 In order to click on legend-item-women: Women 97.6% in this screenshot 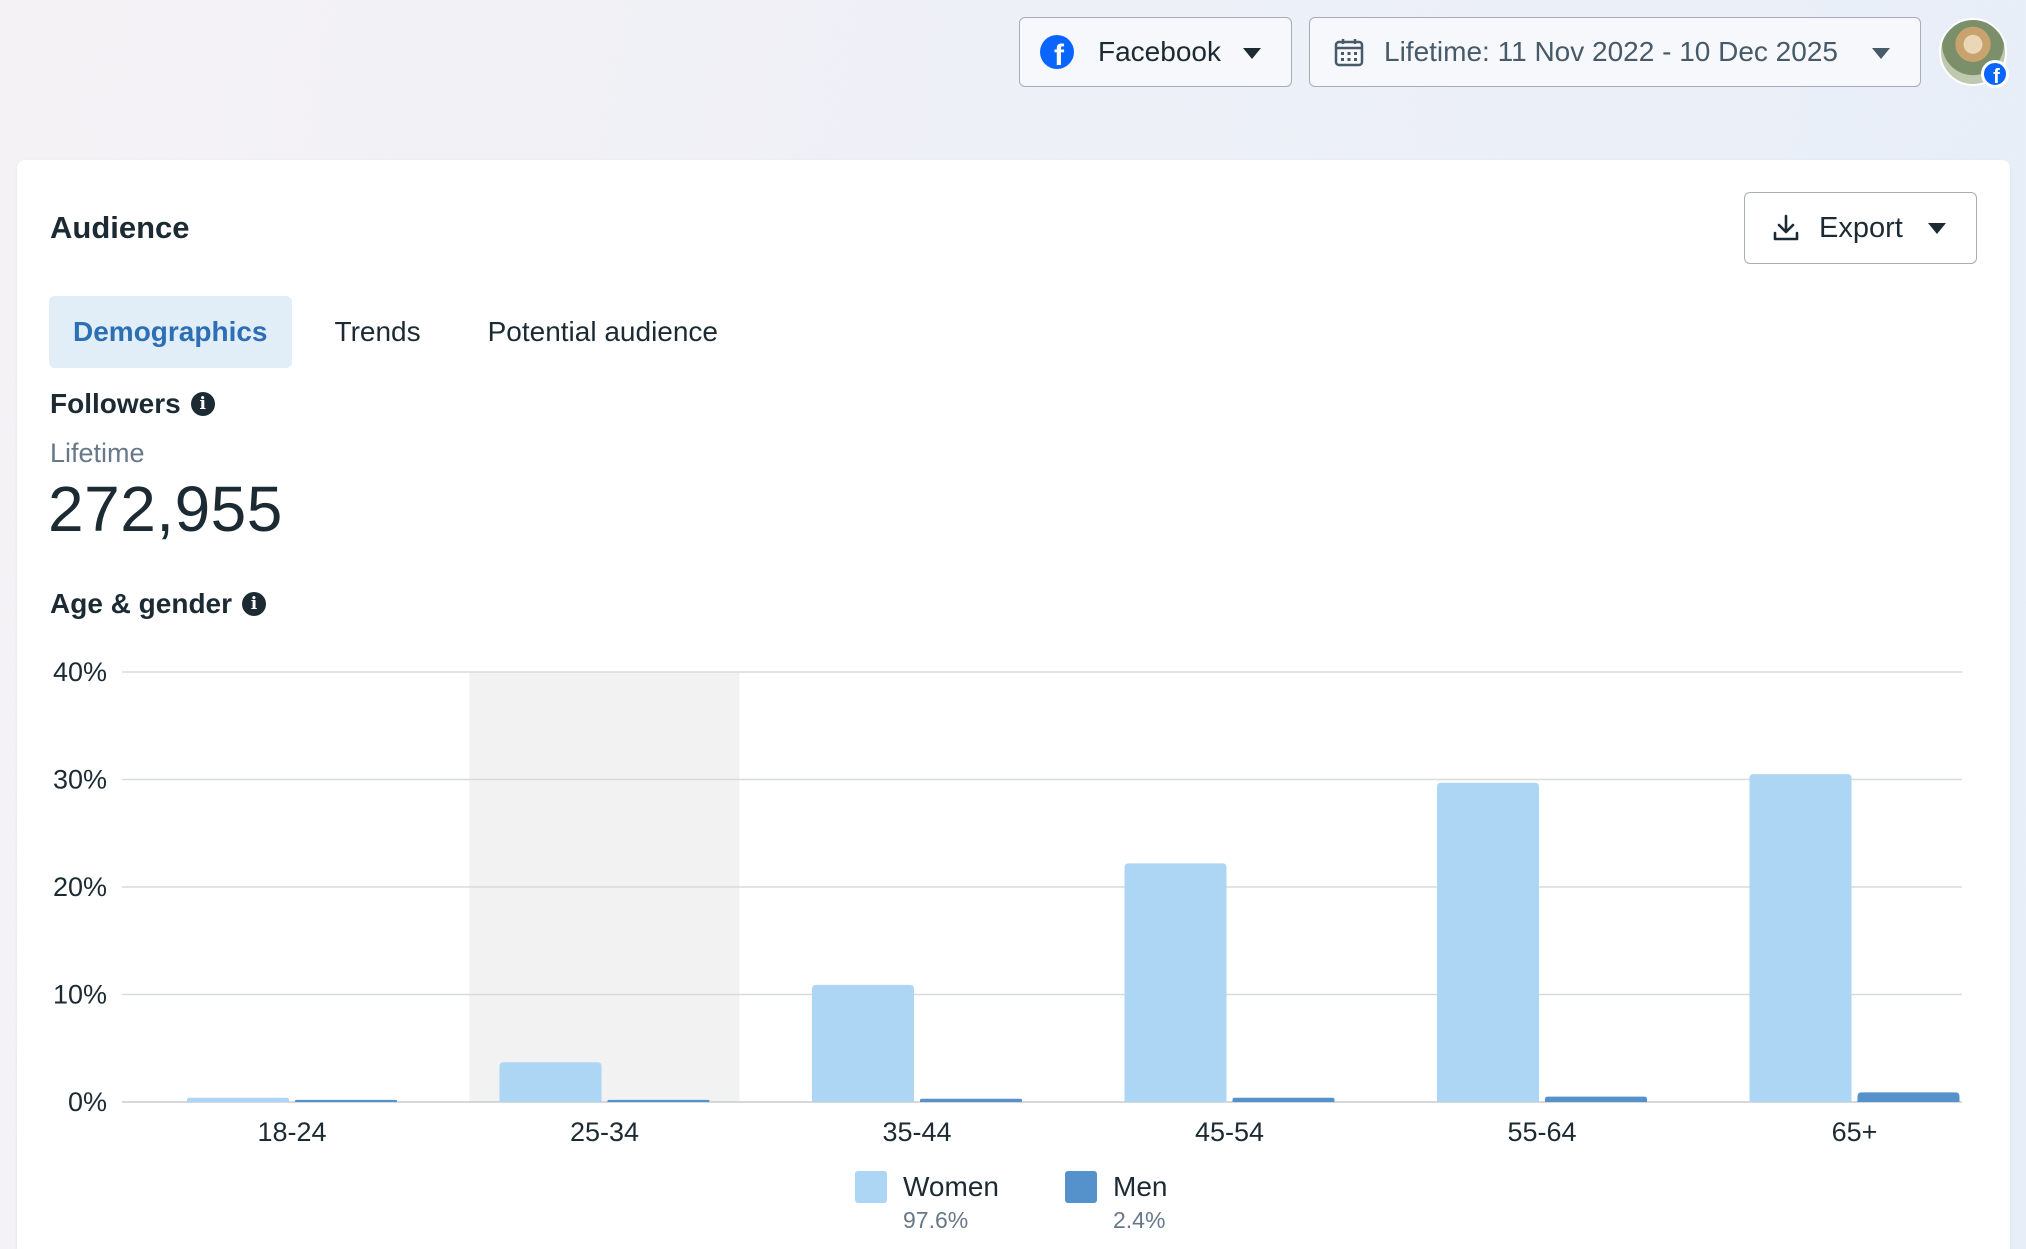, I will do `click(927, 1202)`.